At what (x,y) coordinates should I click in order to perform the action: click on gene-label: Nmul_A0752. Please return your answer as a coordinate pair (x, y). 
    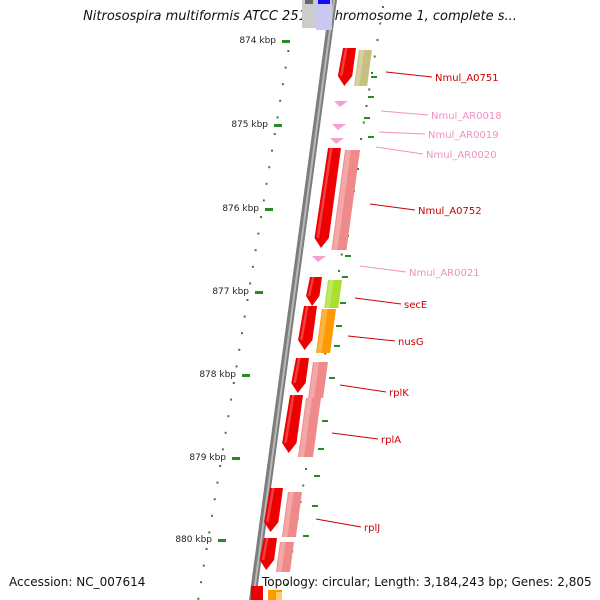
    Looking at the image, I should click on (450, 211).